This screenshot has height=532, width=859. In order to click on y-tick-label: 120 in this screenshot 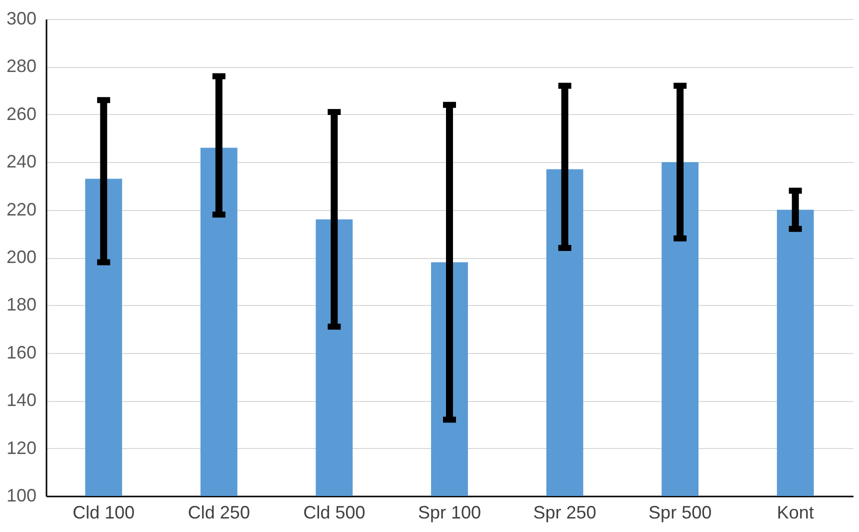, I will do `click(21, 448)`.